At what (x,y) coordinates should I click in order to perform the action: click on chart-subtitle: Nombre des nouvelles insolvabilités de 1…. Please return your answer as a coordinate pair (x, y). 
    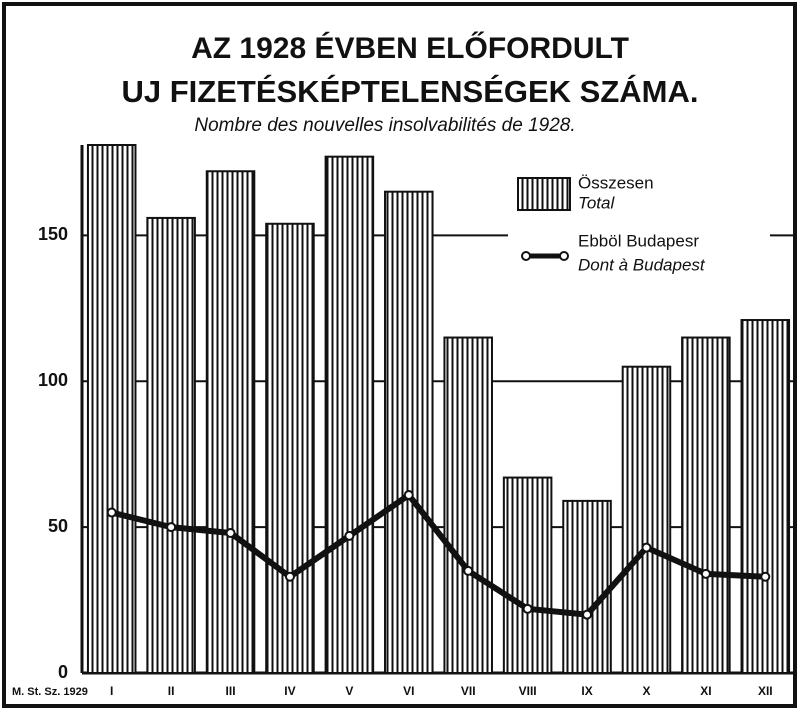
    Looking at the image, I should click on (384, 125).